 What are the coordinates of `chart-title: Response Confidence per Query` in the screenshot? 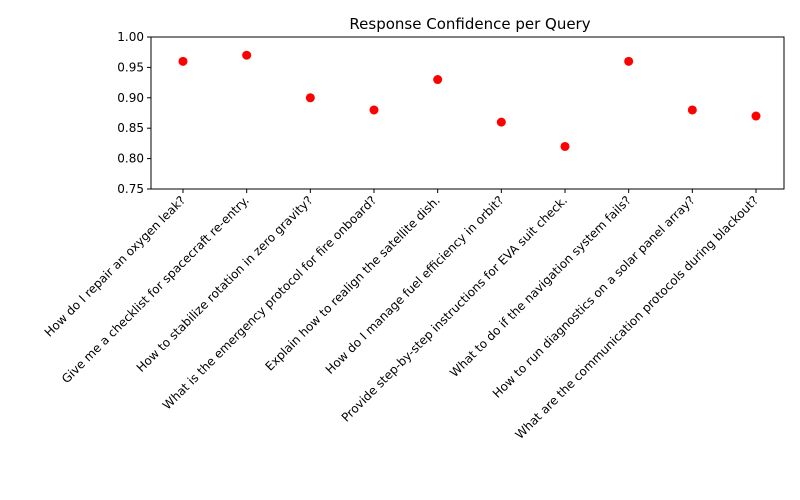 It's located at (469, 24).